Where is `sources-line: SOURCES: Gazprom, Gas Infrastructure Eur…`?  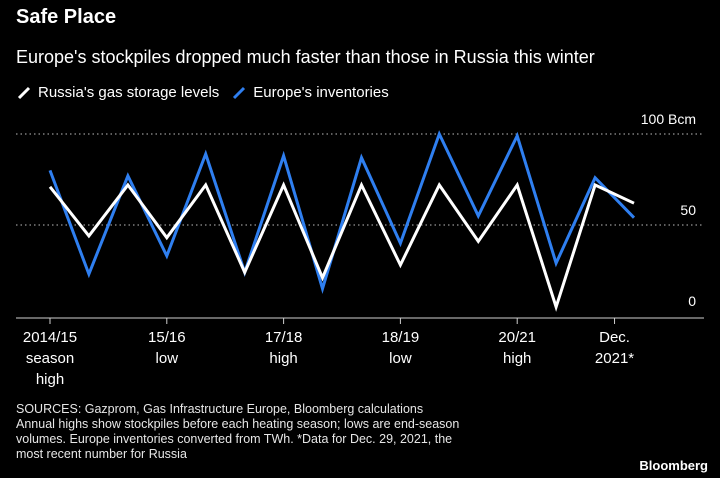 sources-line: SOURCES: Gazprom, Gas Infrastructure Eur… is located at coordinates (220, 409).